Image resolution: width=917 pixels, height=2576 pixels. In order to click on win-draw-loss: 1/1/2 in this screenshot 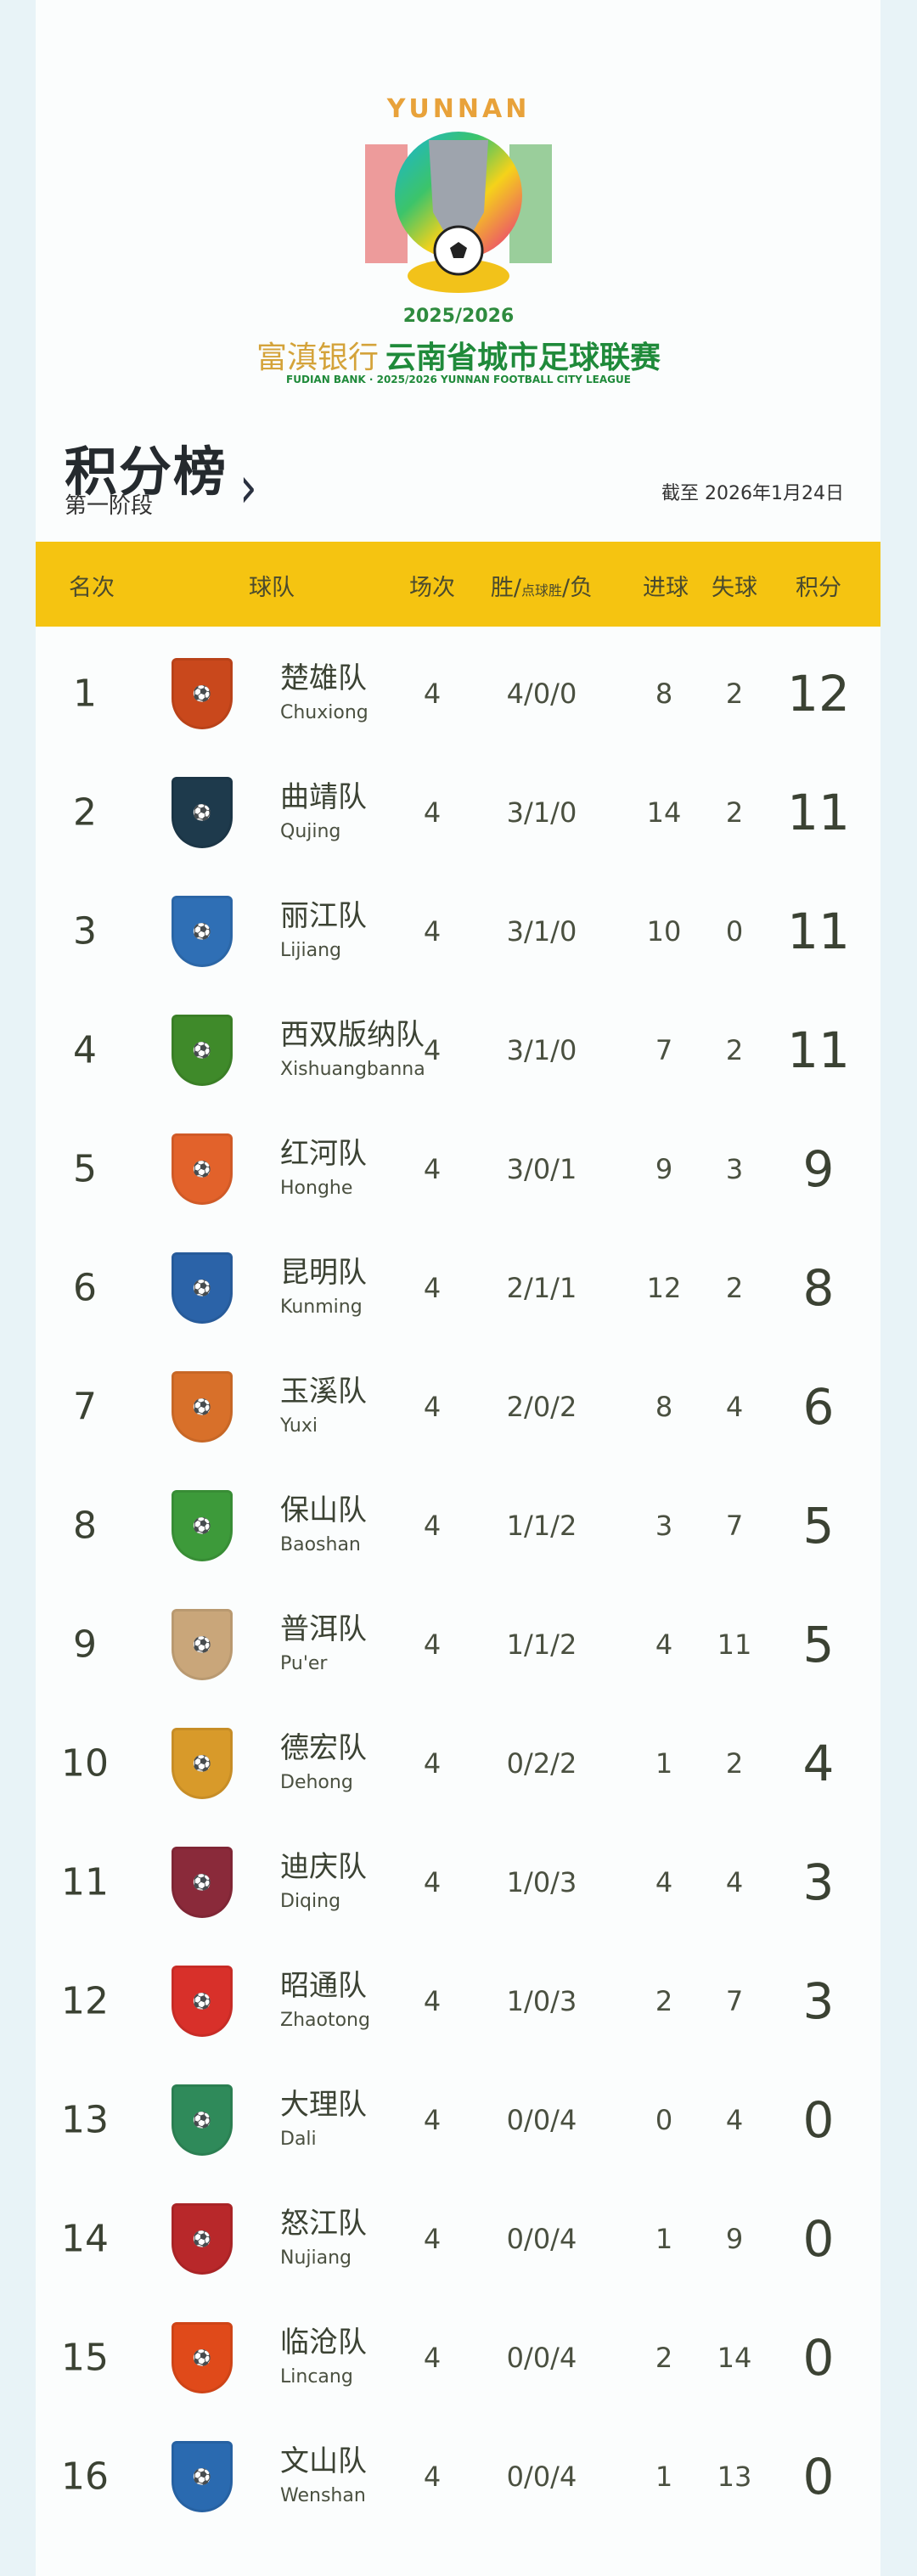, I will do `click(541, 1644)`.